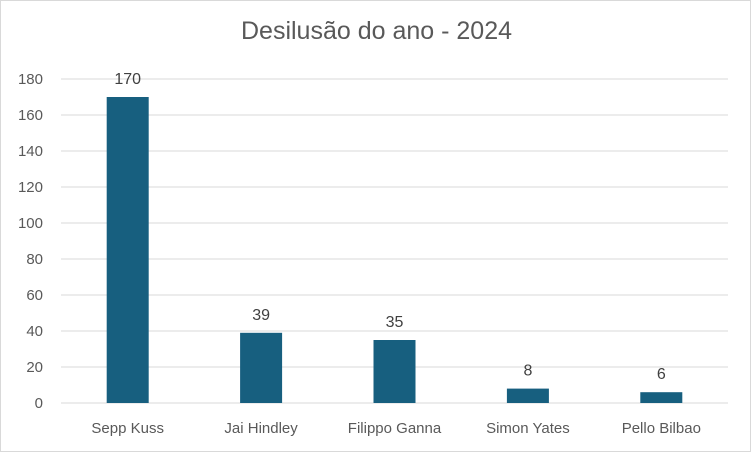 This screenshot has width=751, height=453. What do you see at coordinates (661, 374) in the screenshot?
I see `data-label: 6` at bounding box center [661, 374].